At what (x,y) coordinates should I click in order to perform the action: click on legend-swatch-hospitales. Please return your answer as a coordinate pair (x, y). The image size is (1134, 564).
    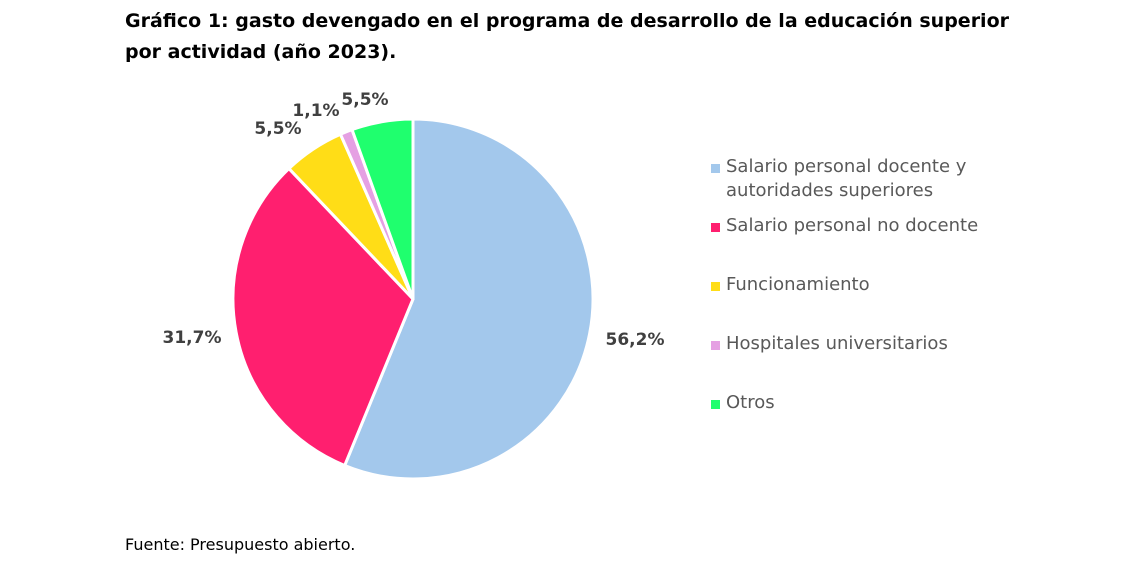
    Looking at the image, I should click on (715, 345).